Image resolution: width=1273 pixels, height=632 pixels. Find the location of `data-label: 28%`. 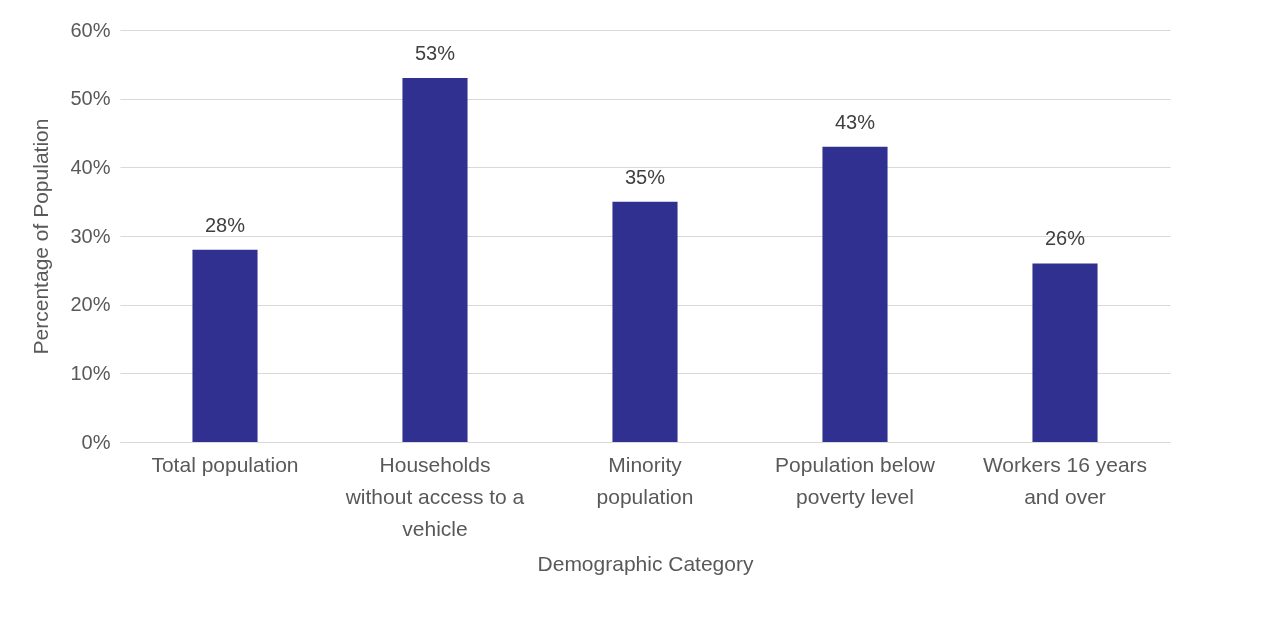

data-label: 28% is located at coordinates (225, 224).